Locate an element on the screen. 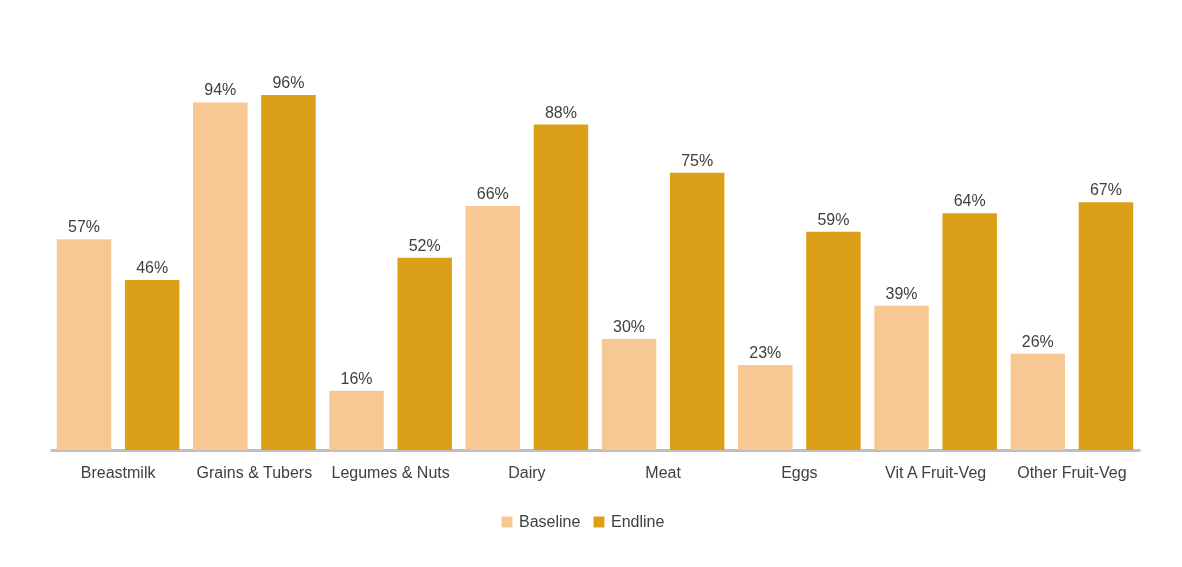 The width and height of the screenshot is (1182, 567). data-label: 16% is located at coordinates (356, 378).